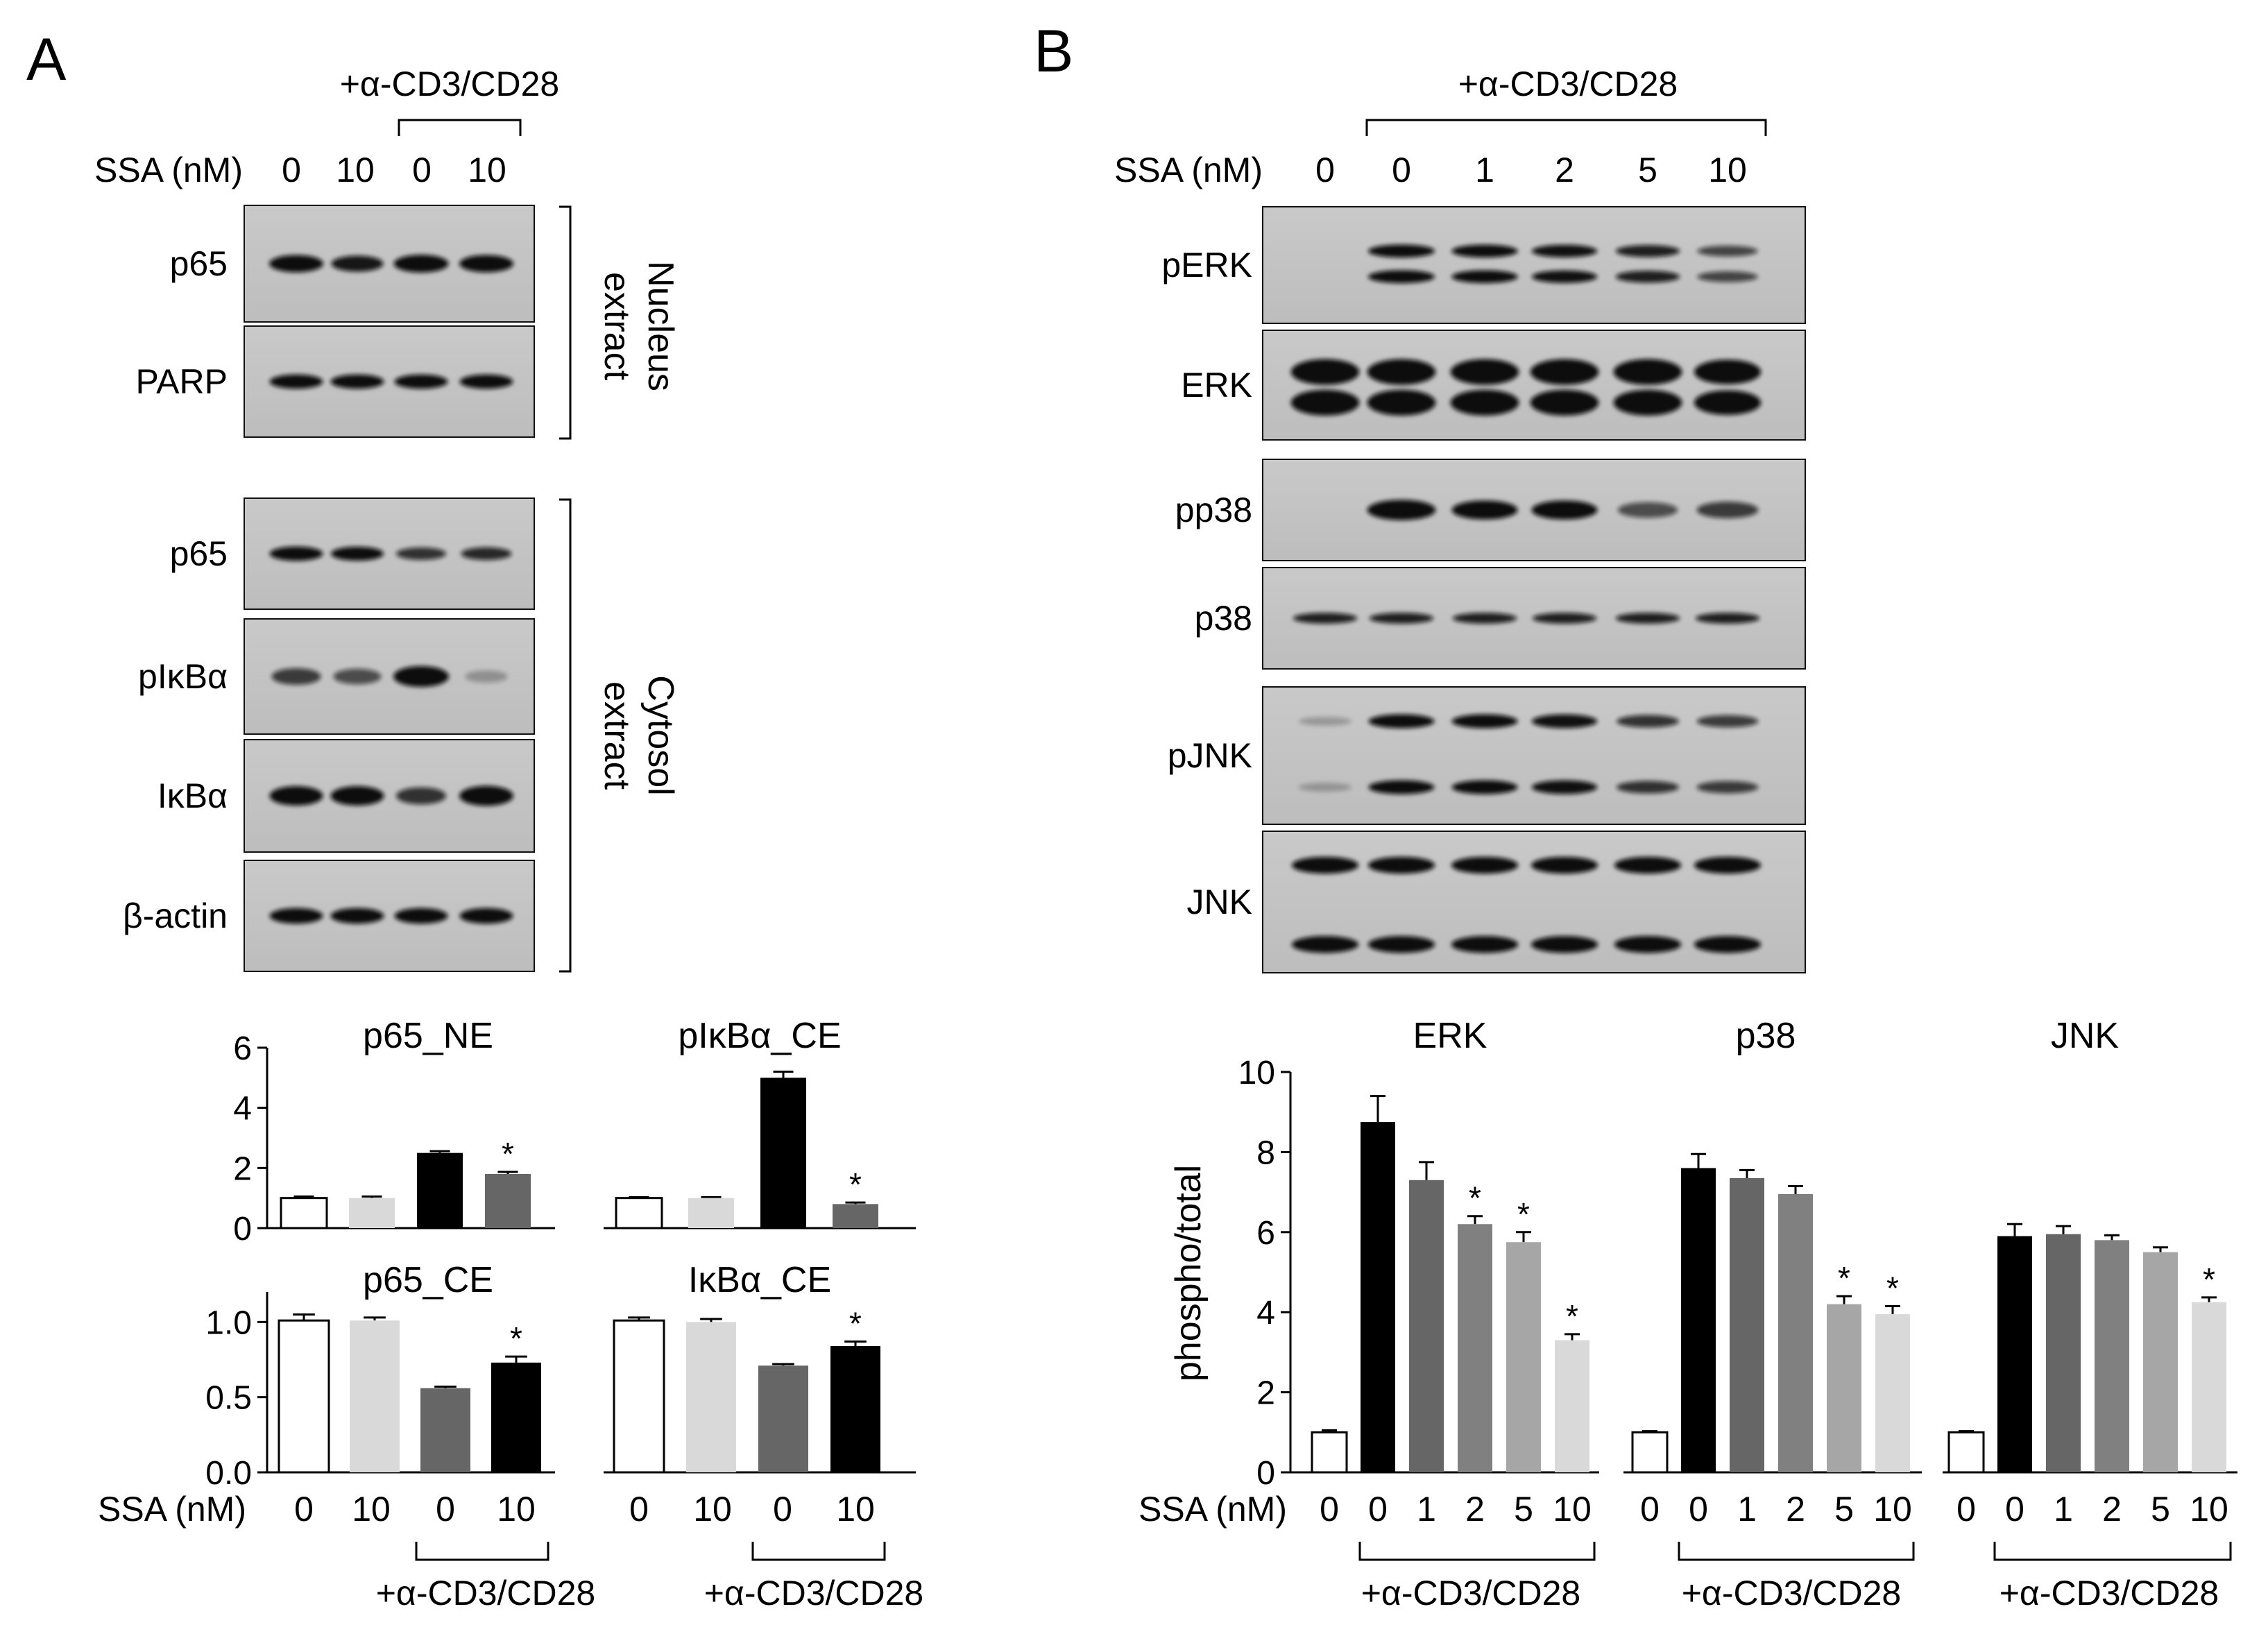  I want to click on nucleus-group-line-1: Nucleus, so click(660, 326).